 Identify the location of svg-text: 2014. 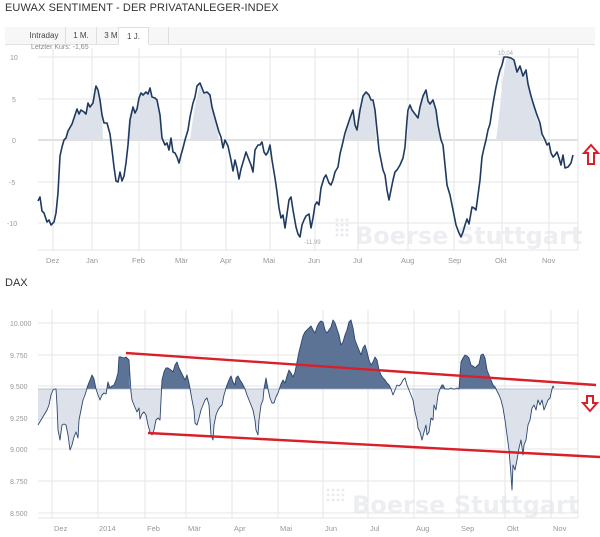
(107, 528).